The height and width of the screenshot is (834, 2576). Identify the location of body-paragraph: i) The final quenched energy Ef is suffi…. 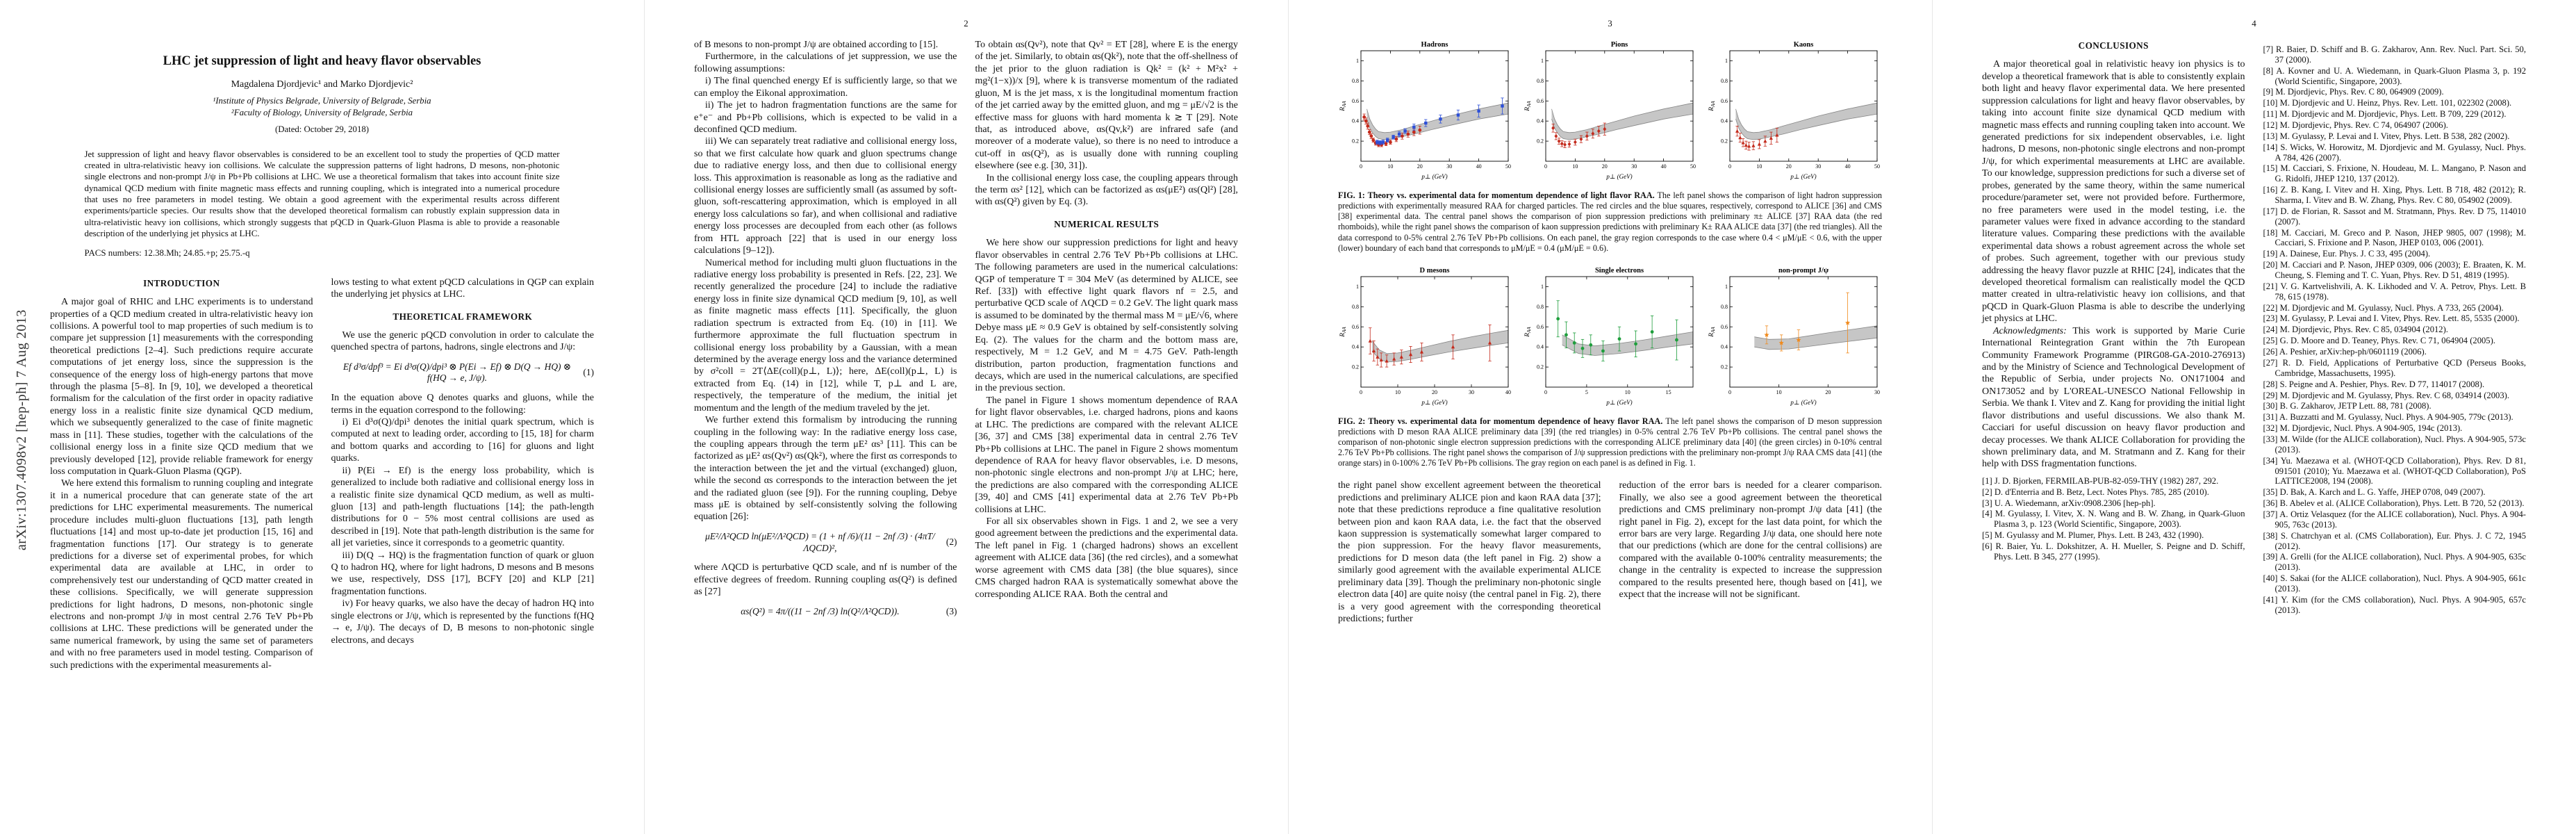
(826, 87).